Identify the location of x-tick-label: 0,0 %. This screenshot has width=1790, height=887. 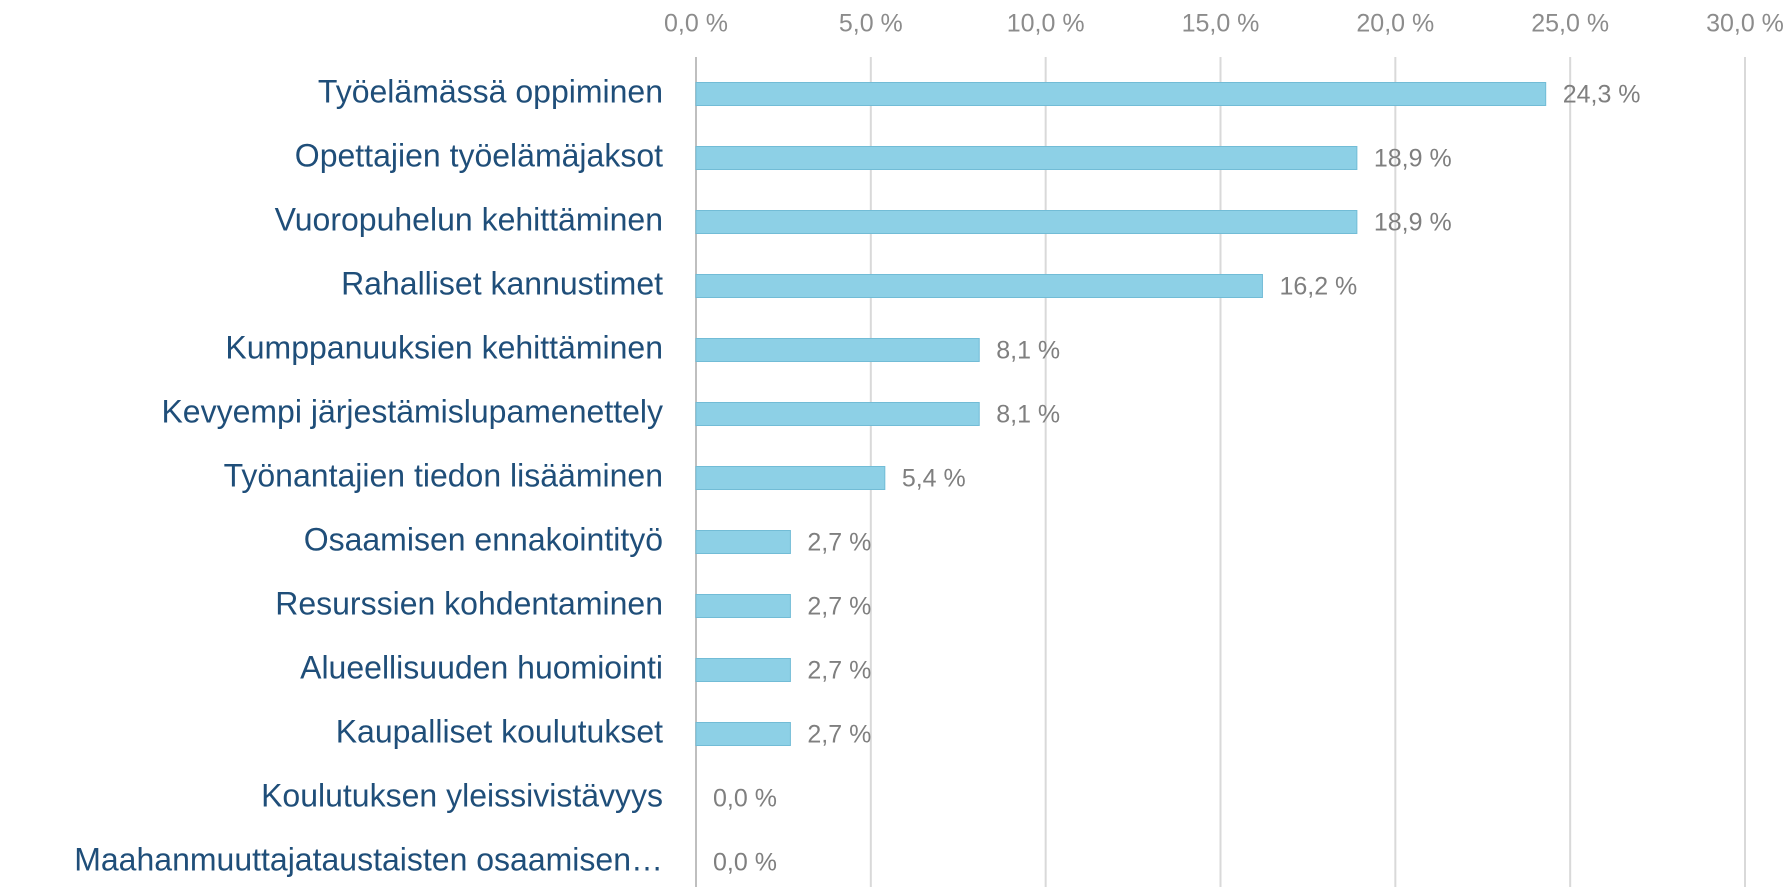
(696, 24).